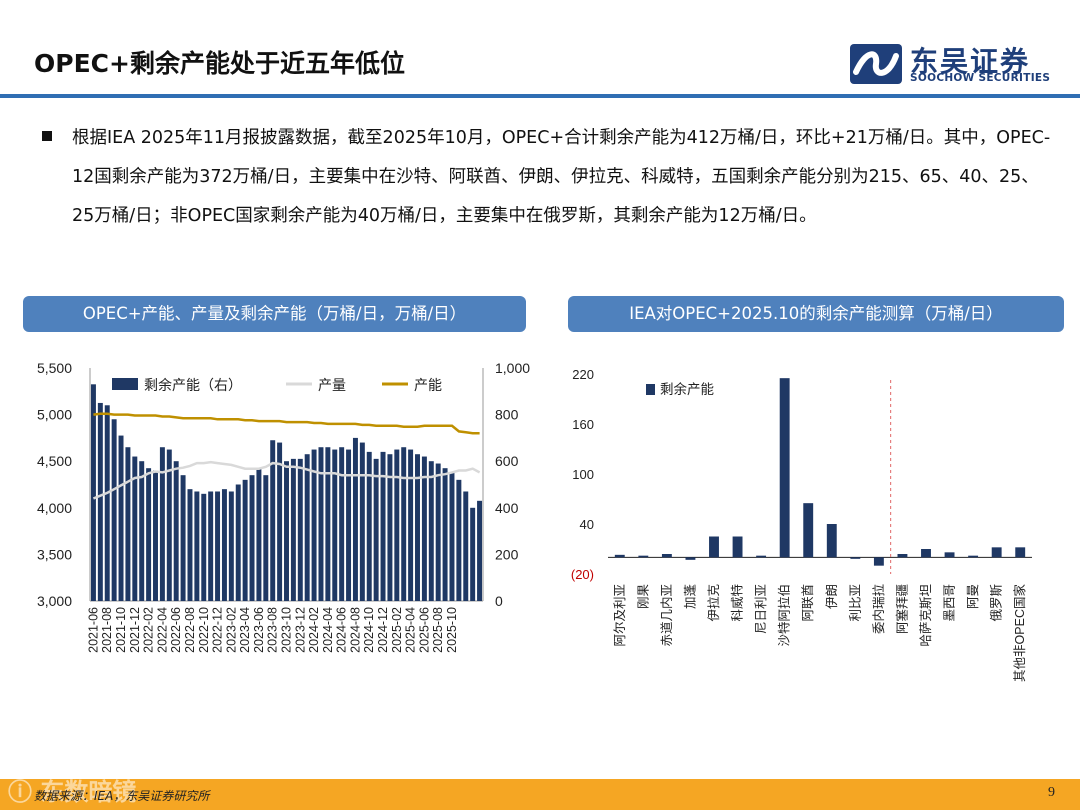  What do you see at coordinates (583, 424) in the screenshot?
I see `y-tick-label: 160` at bounding box center [583, 424].